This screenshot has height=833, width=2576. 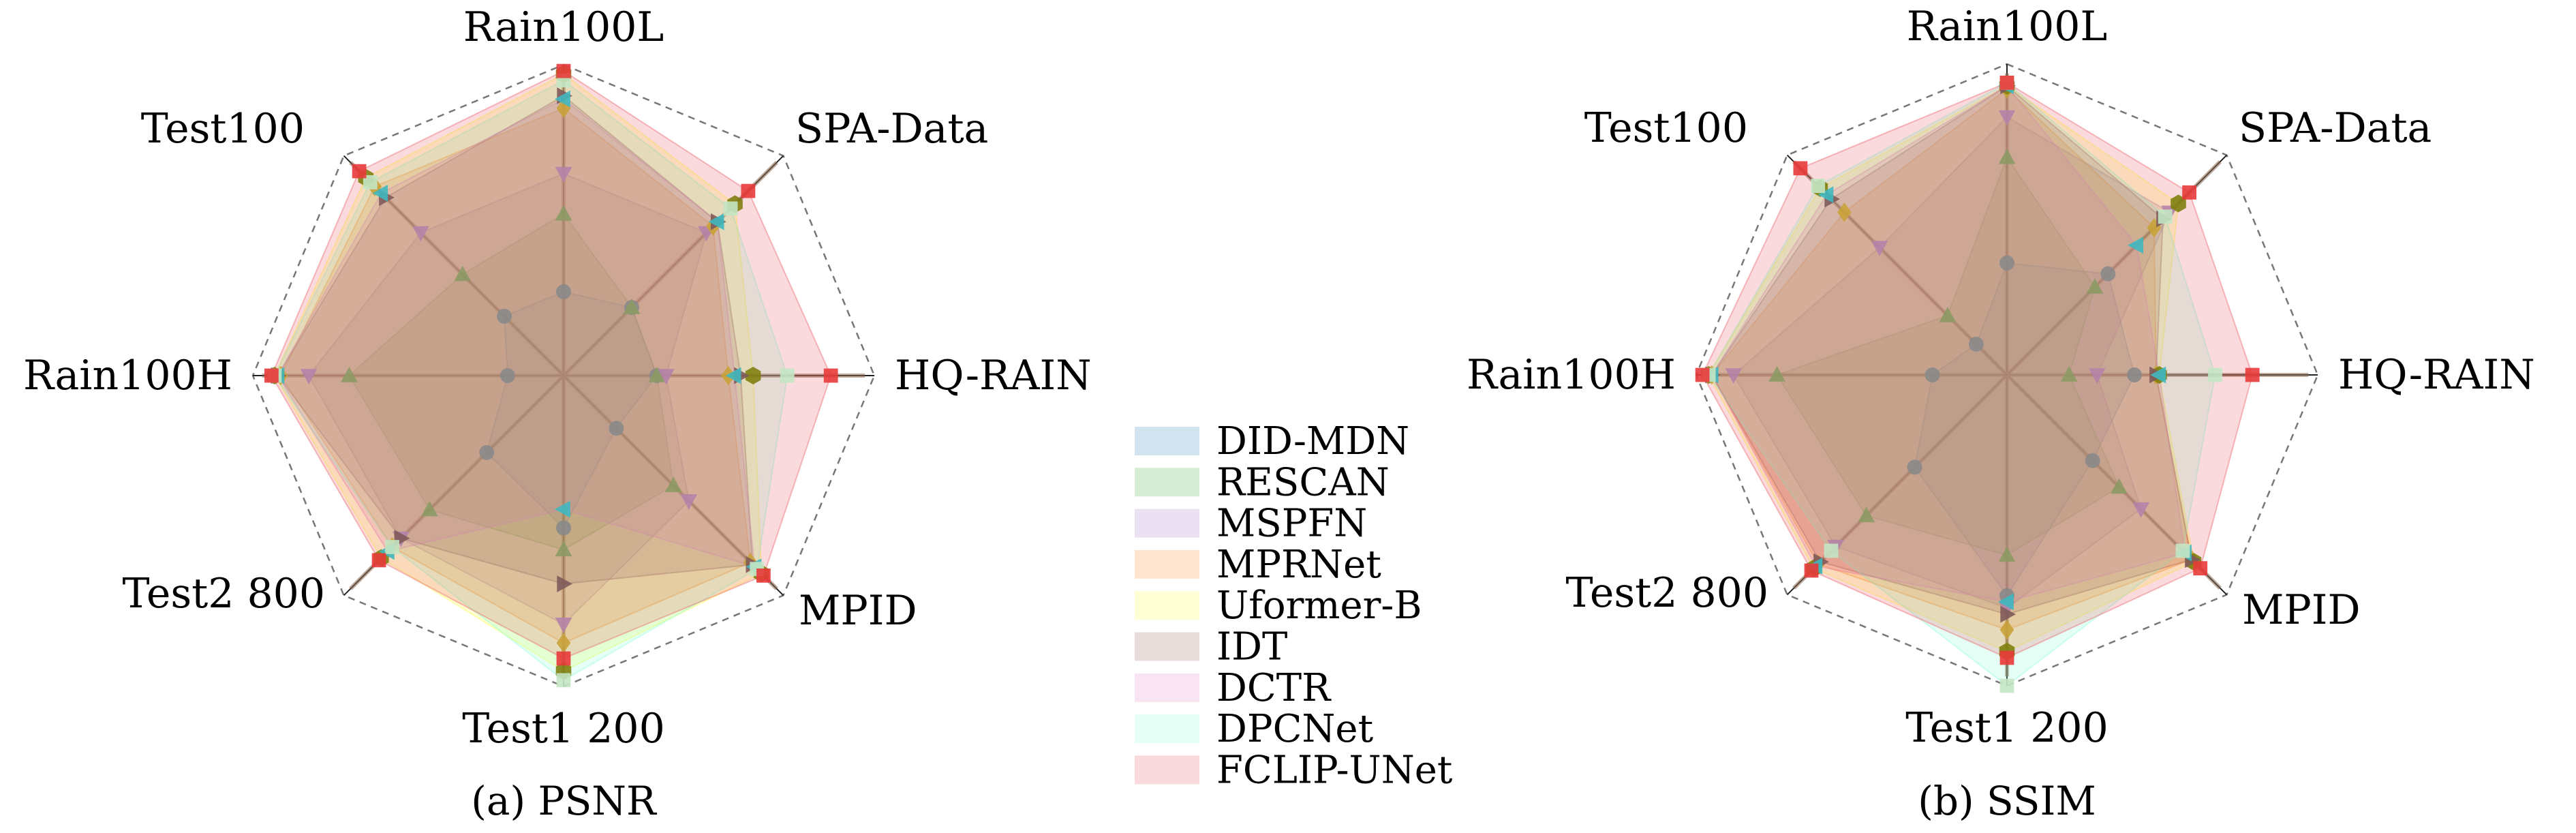 I want to click on legend-item-dpcnet: DPCNet, so click(x=1254, y=729).